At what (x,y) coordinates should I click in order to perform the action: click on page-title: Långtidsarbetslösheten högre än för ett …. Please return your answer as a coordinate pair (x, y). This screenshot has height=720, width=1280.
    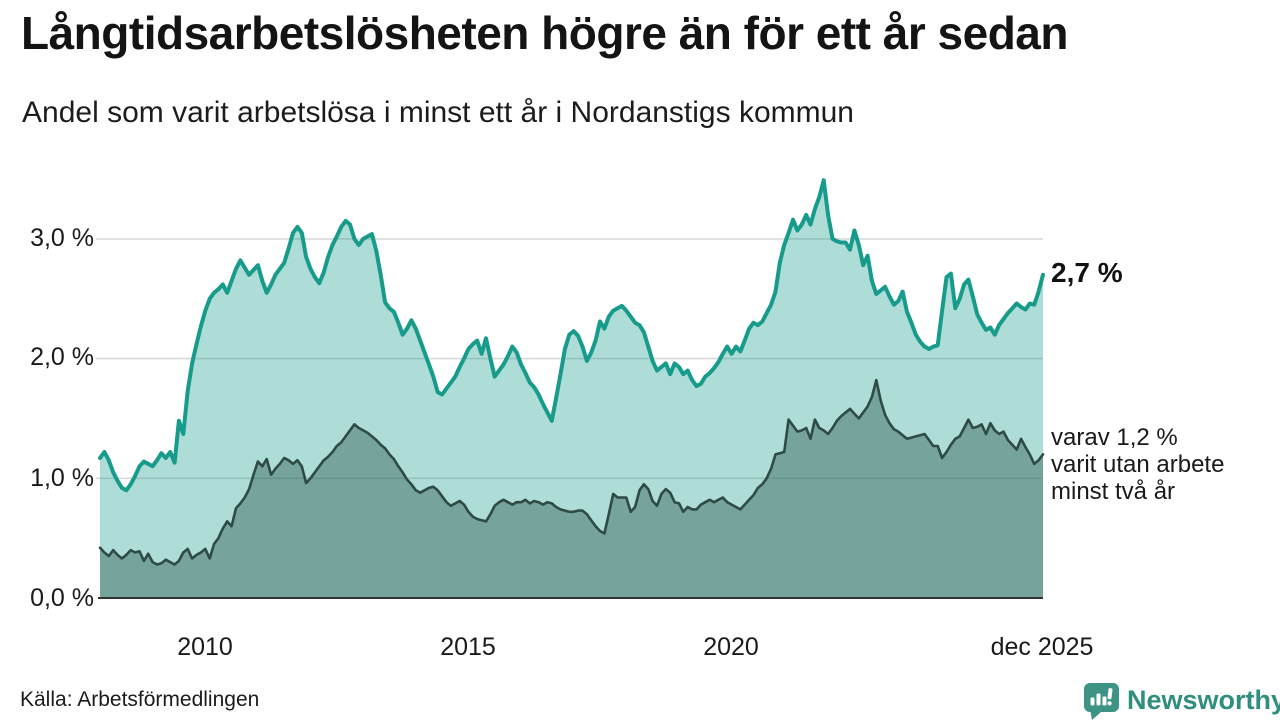
    Looking at the image, I should click on (544, 33).